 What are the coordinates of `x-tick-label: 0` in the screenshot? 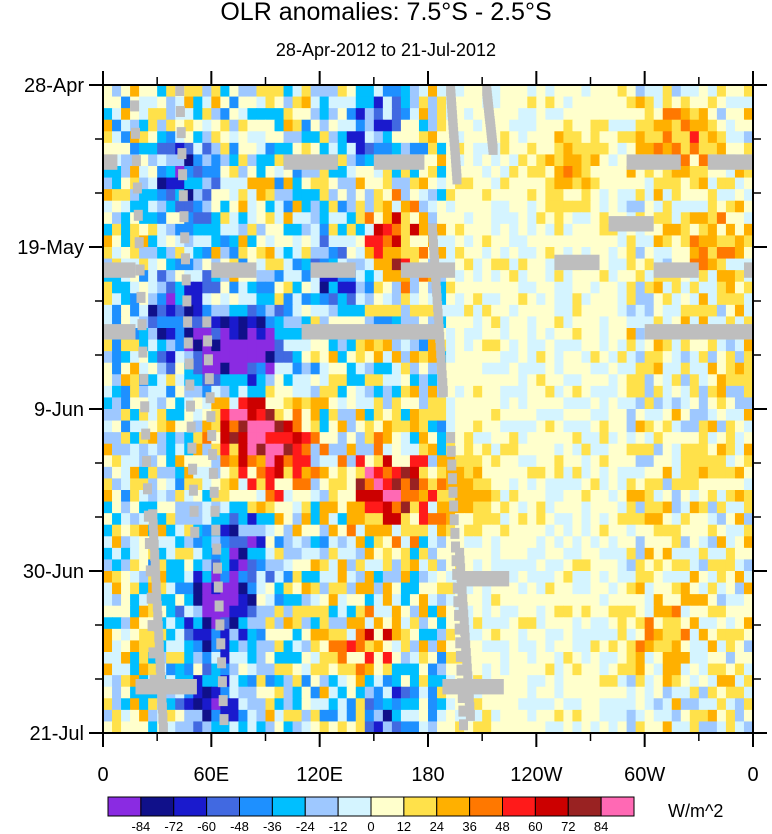 It's located at (752, 775).